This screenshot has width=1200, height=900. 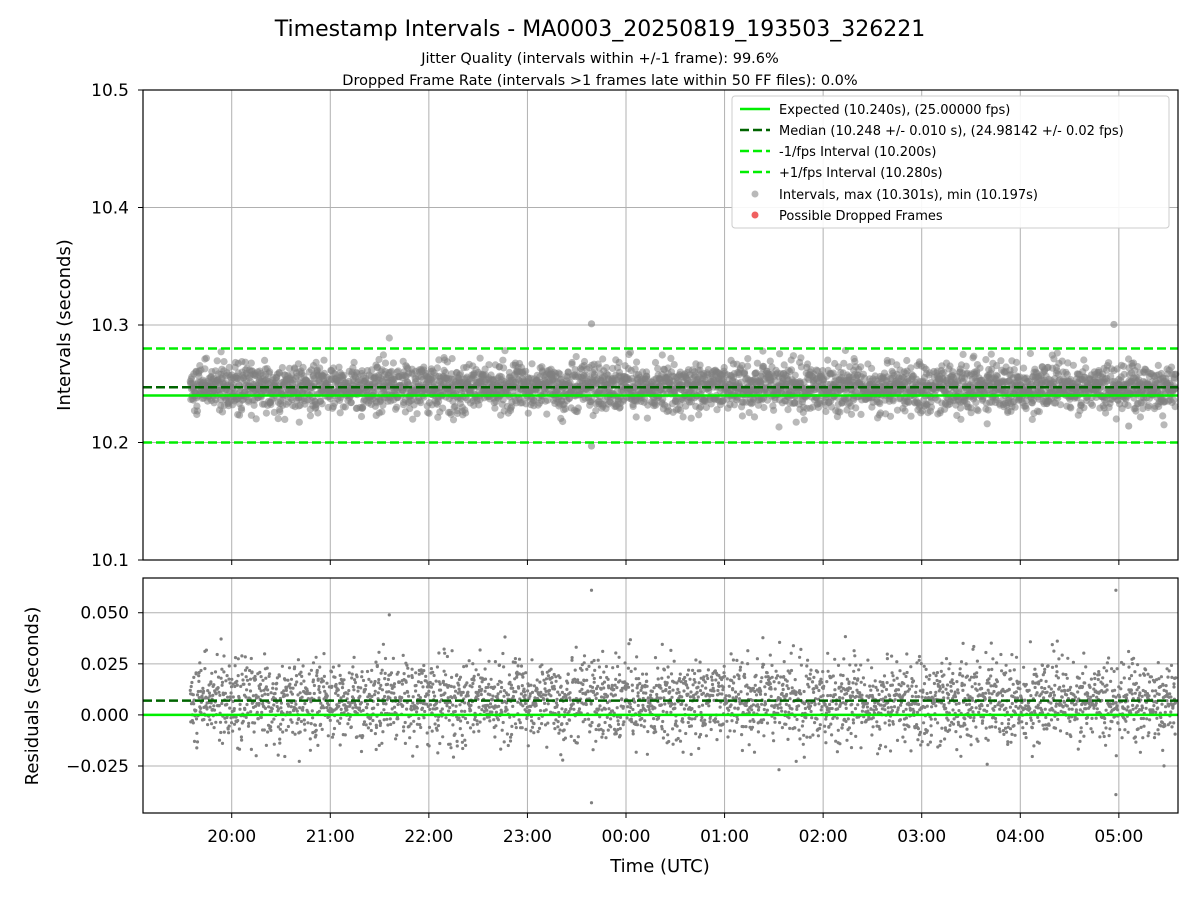 What do you see at coordinates (755, 215) in the screenshot?
I see `legend-marker-dropped` at bounding box center [755, 215].